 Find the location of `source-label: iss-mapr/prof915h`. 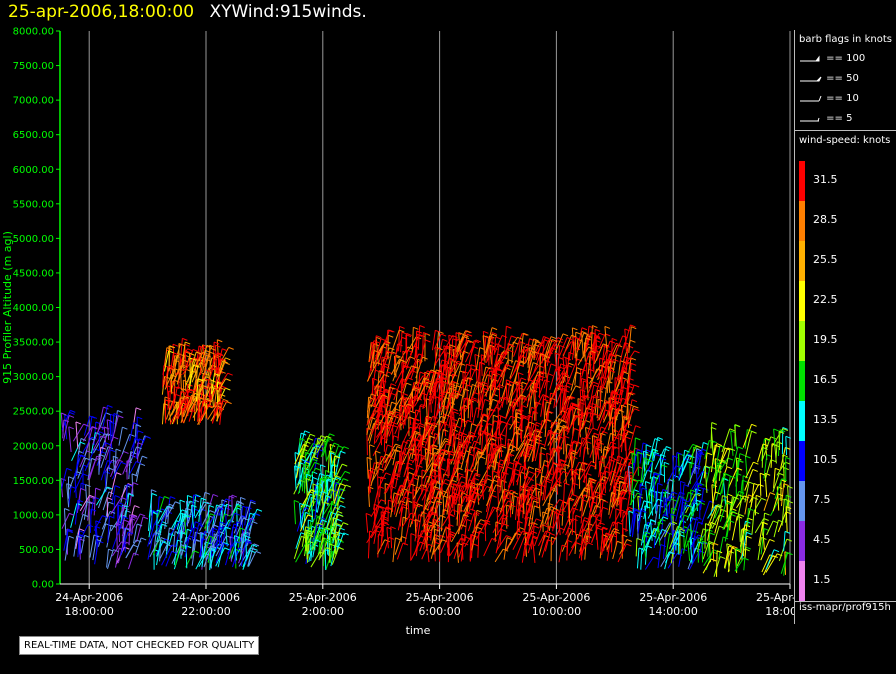

source-label: iss-mapr/prof915h is located at coordinates (845, 607).